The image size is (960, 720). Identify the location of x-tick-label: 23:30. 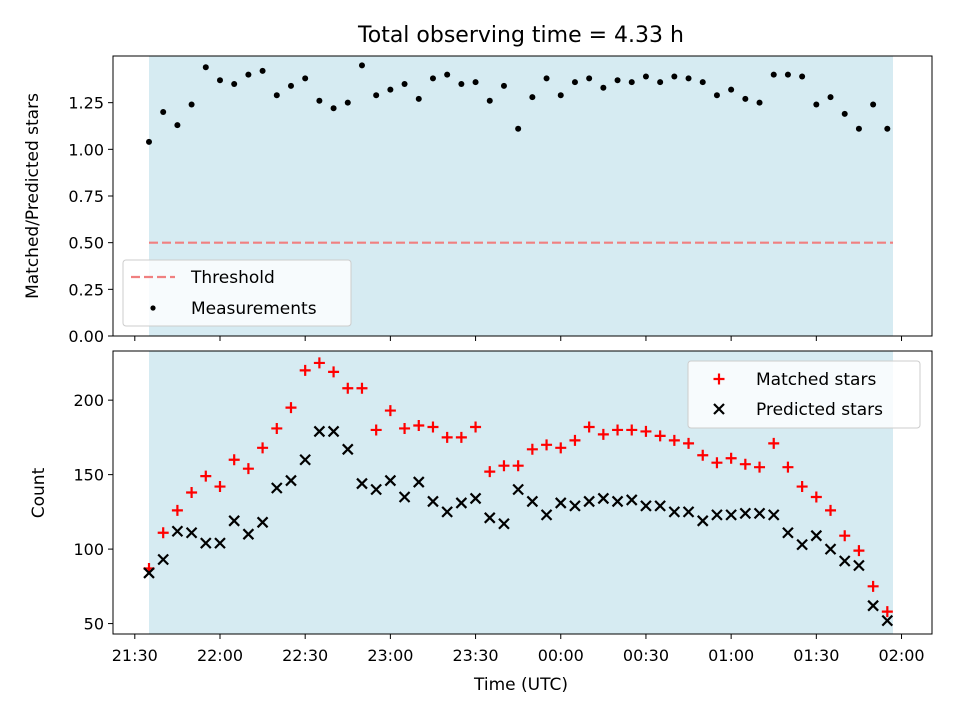
(476, 655).